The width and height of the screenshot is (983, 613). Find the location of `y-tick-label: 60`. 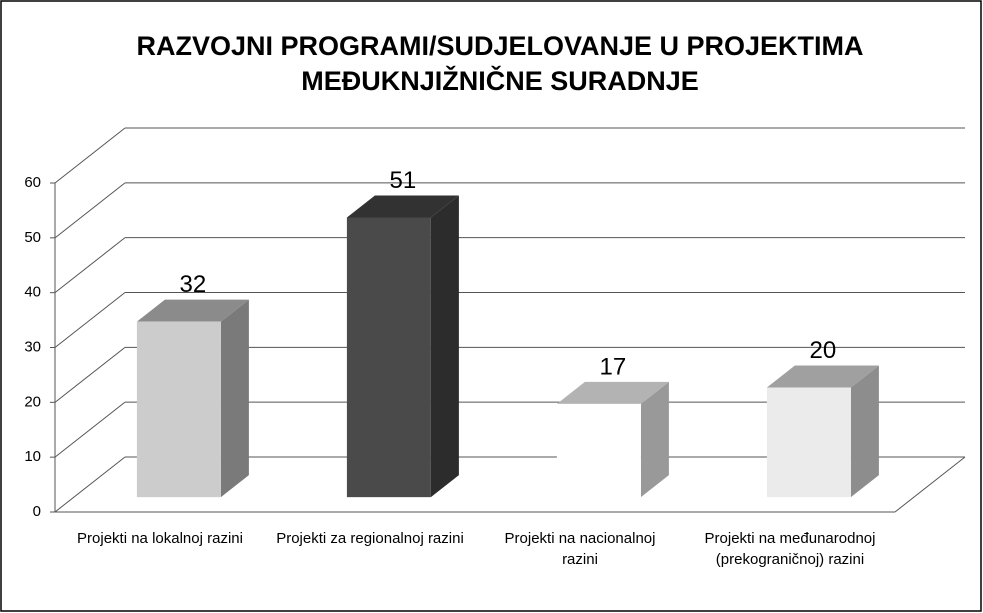

y-tick-label: 60 is located at coordinates (32, 182).